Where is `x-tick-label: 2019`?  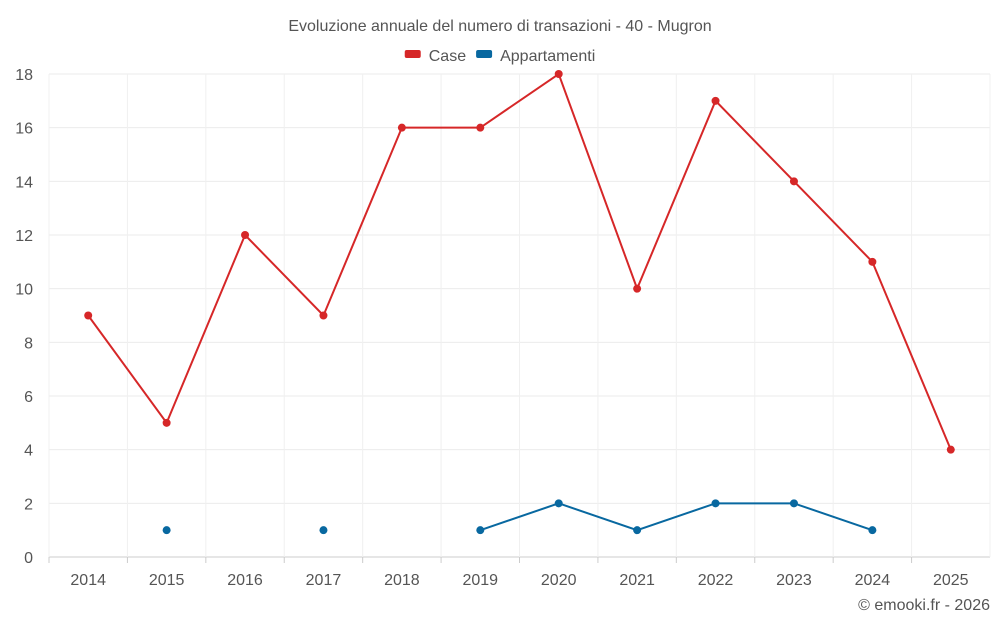
x-tick-label: 2019 is located at coordinates (480, 580).